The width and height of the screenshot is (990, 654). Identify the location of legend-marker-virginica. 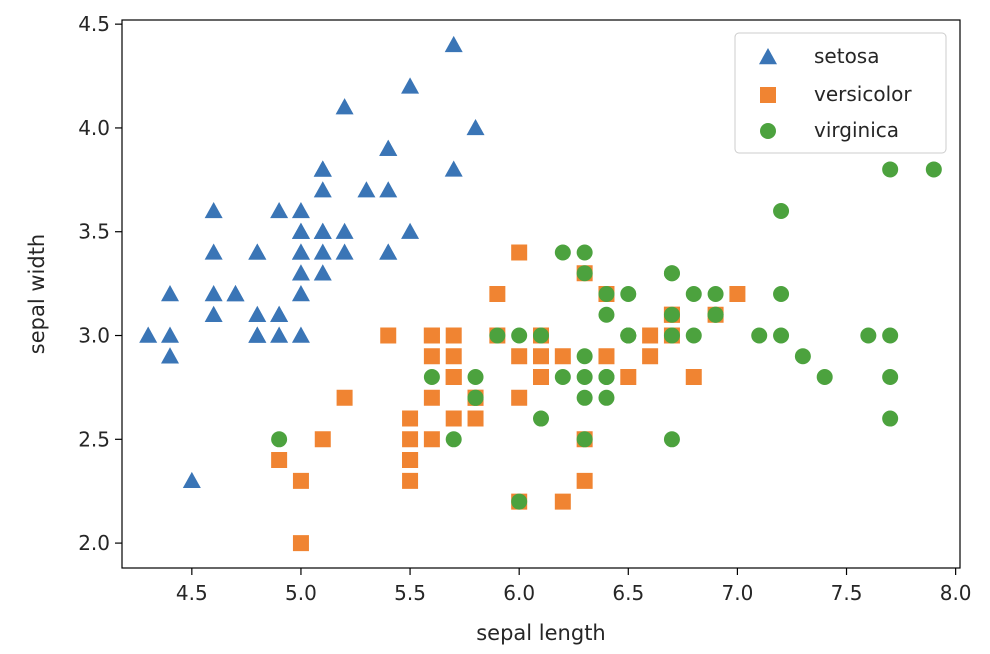
(768, 131).